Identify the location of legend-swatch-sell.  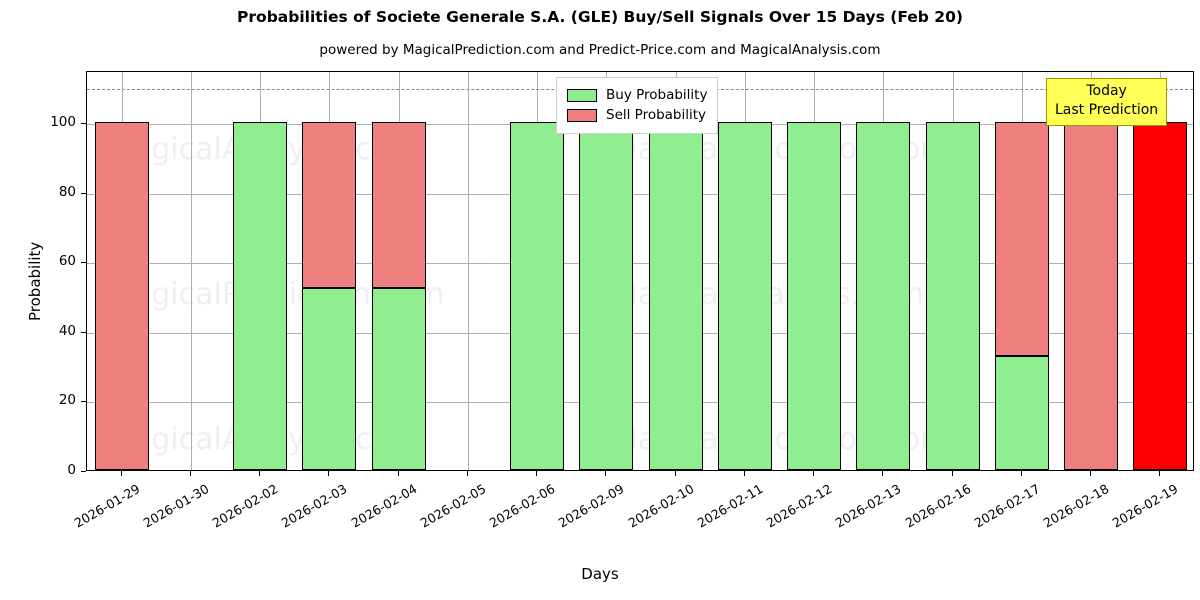
(582, 115).